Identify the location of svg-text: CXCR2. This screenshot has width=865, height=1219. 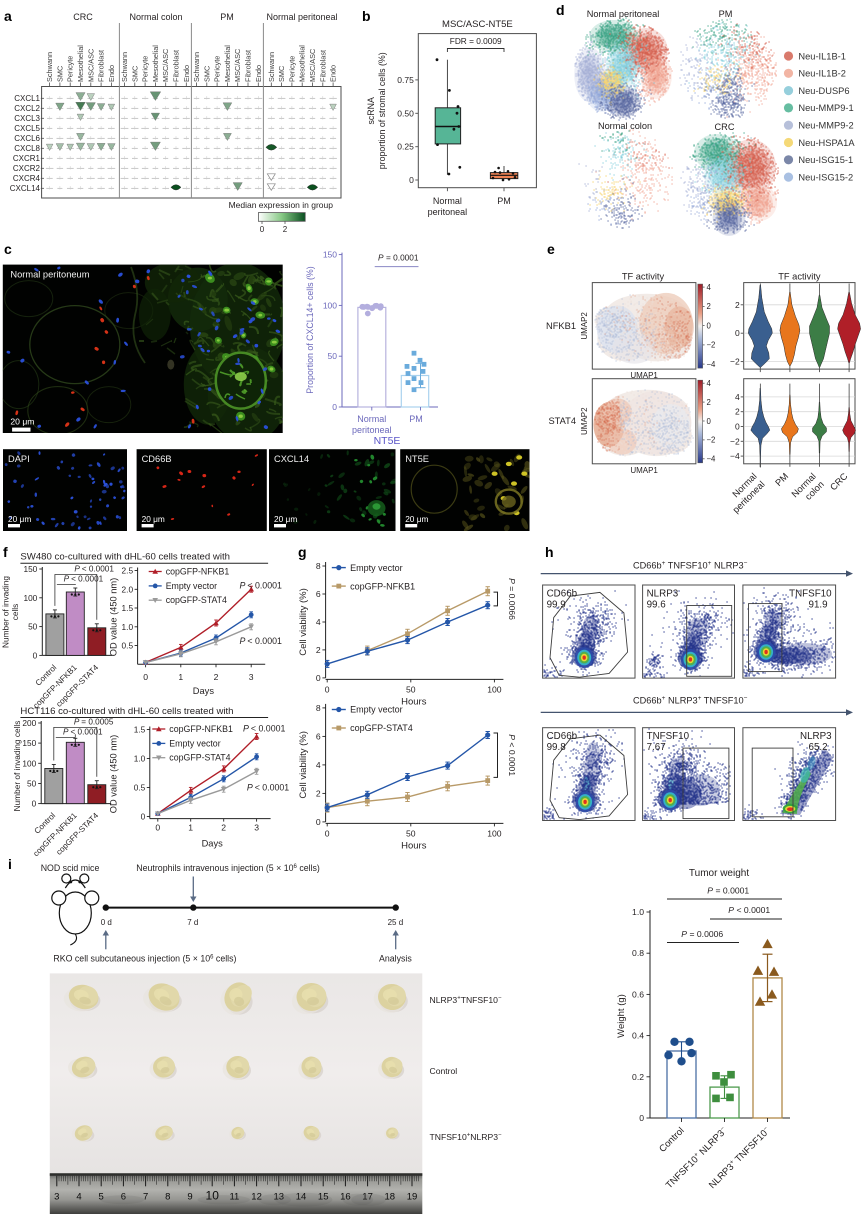
(27, 168).